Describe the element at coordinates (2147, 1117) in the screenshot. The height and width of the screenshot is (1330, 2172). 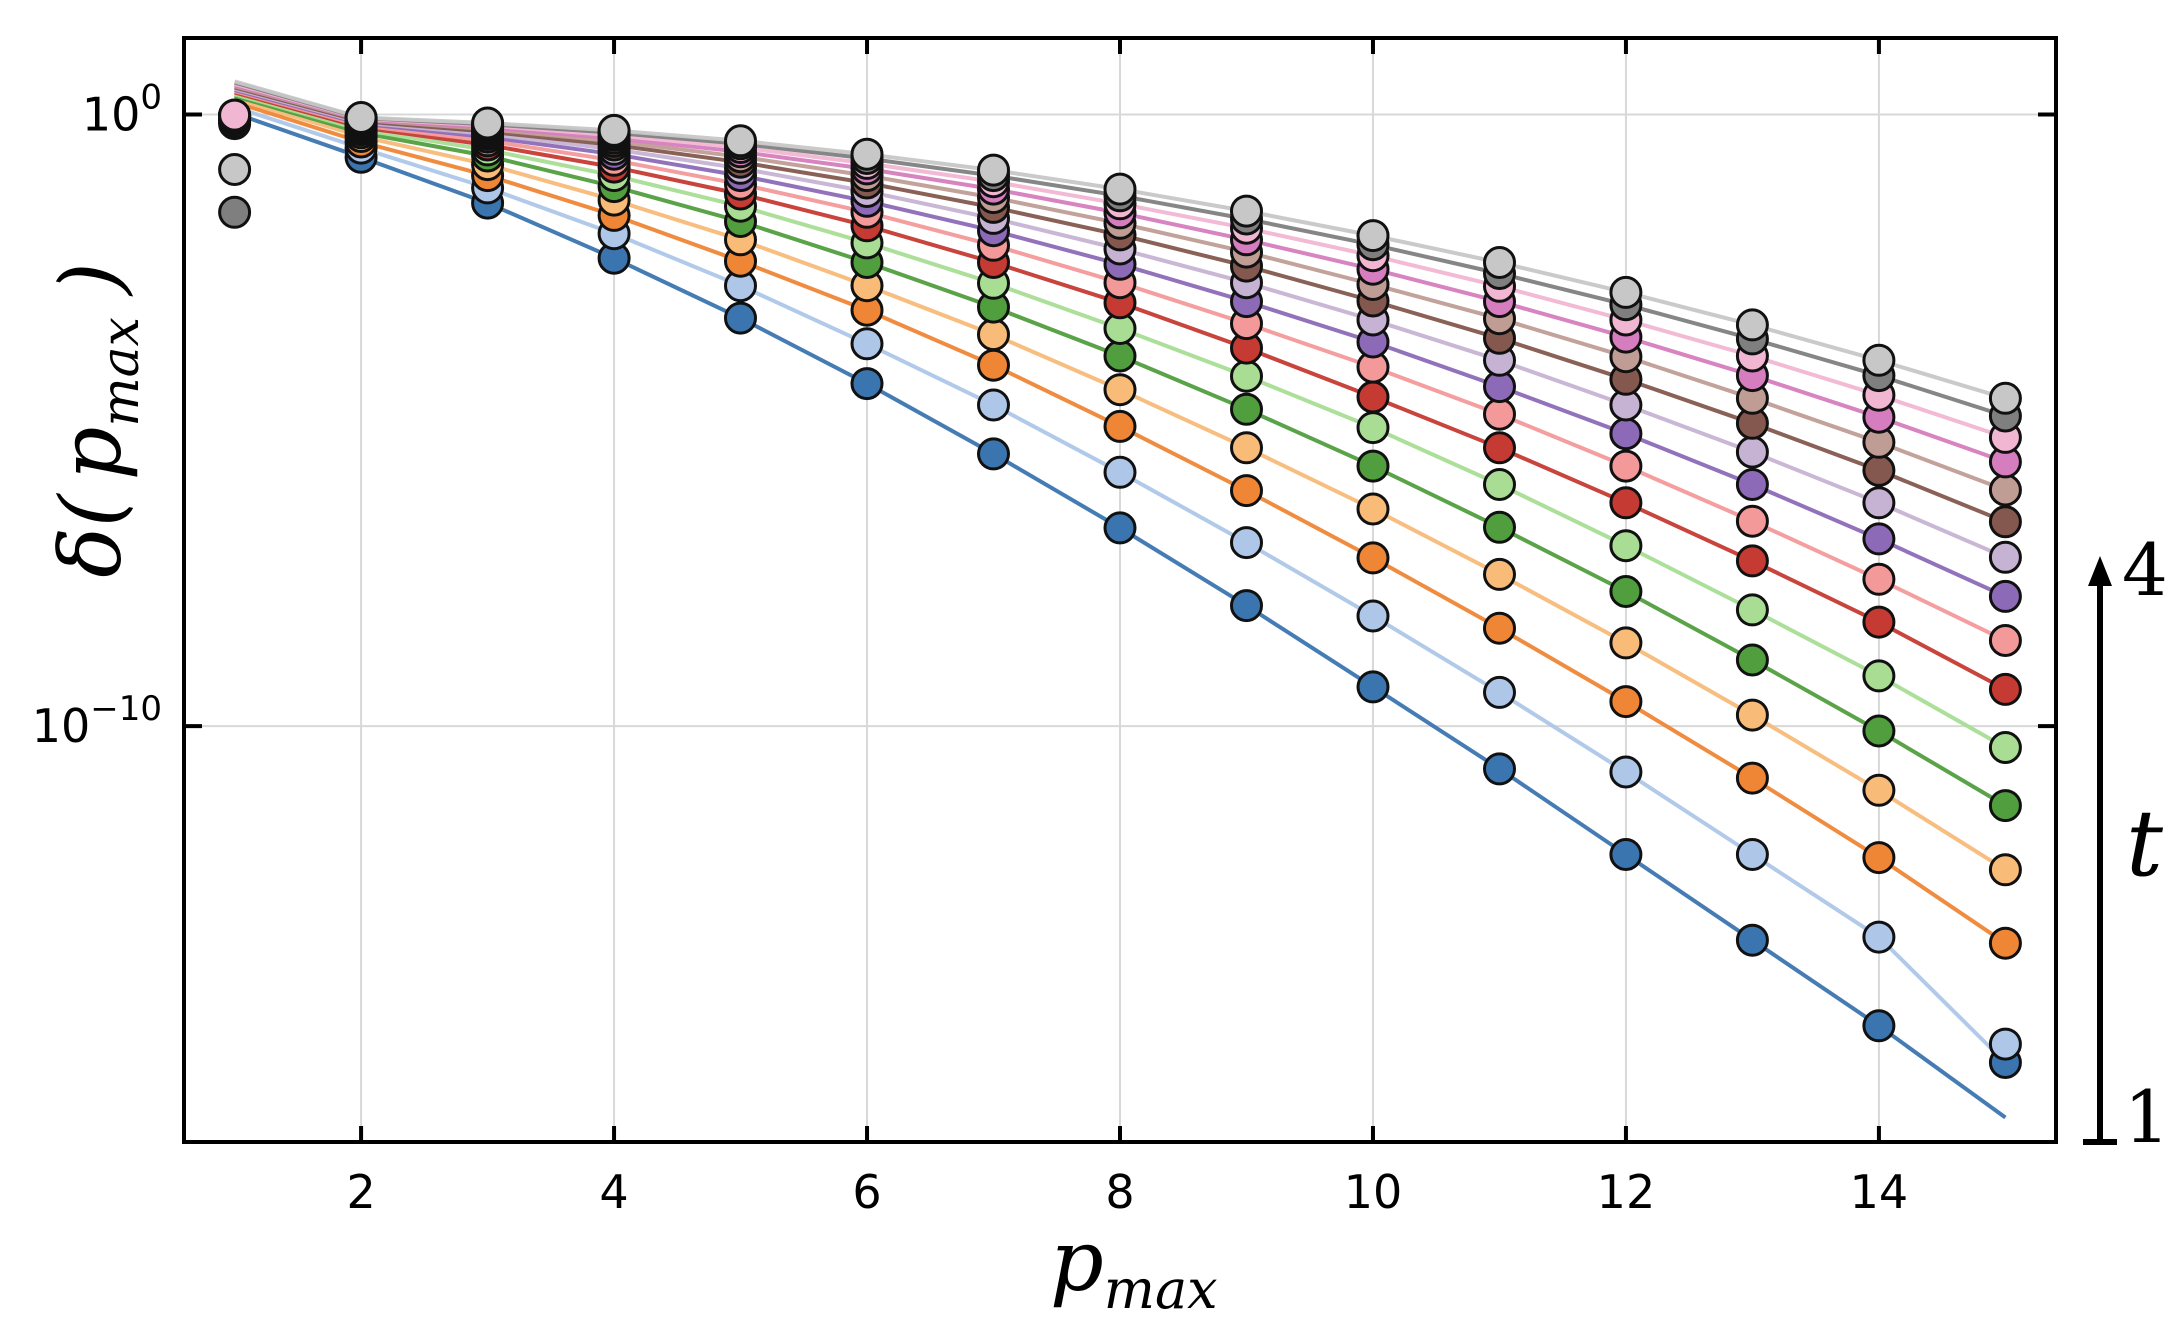
I see `colorbar-min-label: 1` at that location.